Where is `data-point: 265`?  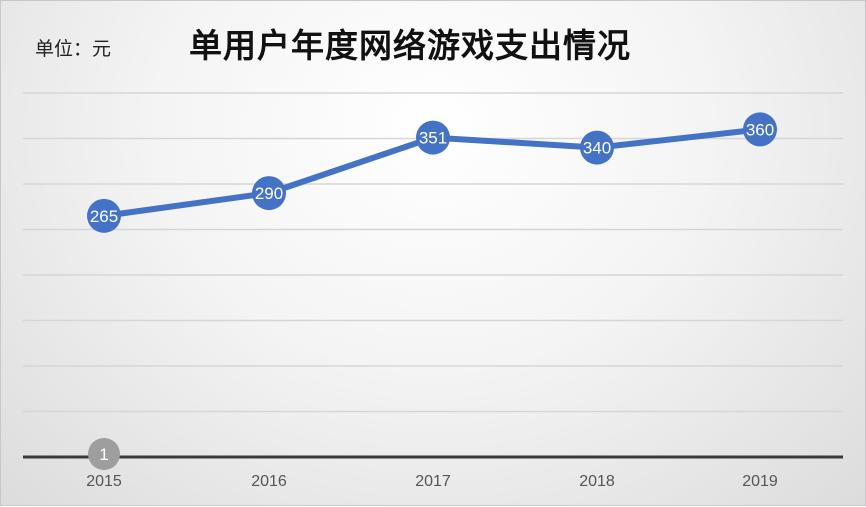
data-point: 265 is located at coordinates (104, 215).